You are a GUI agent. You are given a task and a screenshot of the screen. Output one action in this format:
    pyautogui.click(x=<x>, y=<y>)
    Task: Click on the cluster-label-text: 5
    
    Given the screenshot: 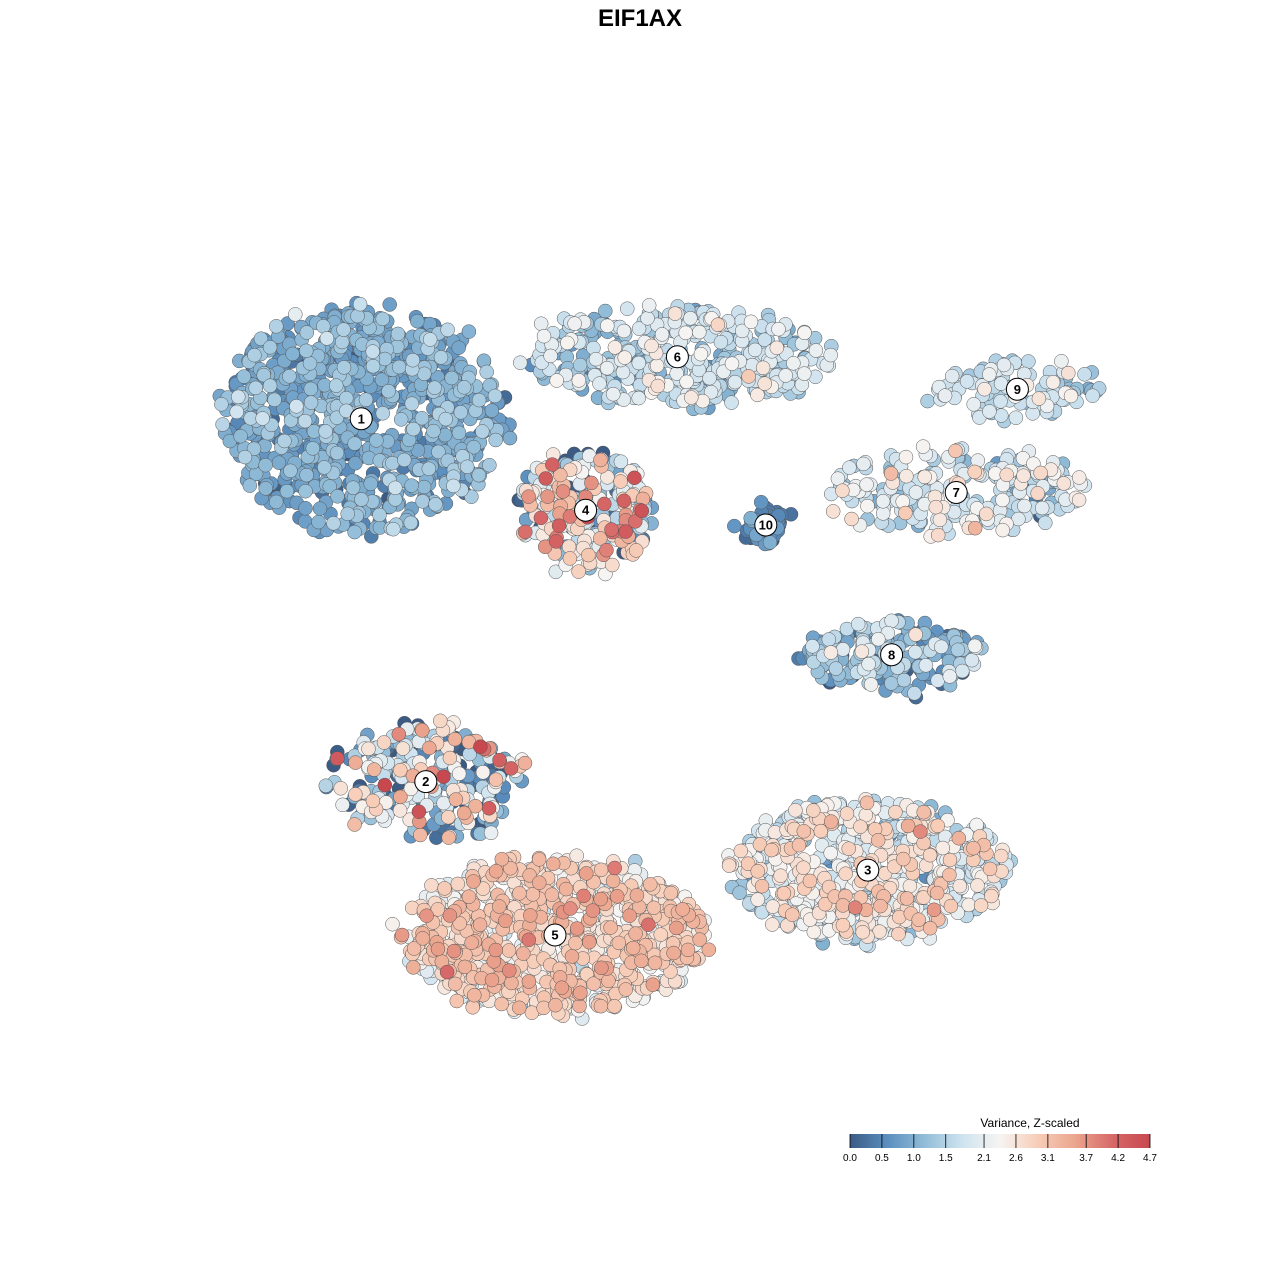 What is the action you would take?
    pyautogui.click(x=554, y=935)
    